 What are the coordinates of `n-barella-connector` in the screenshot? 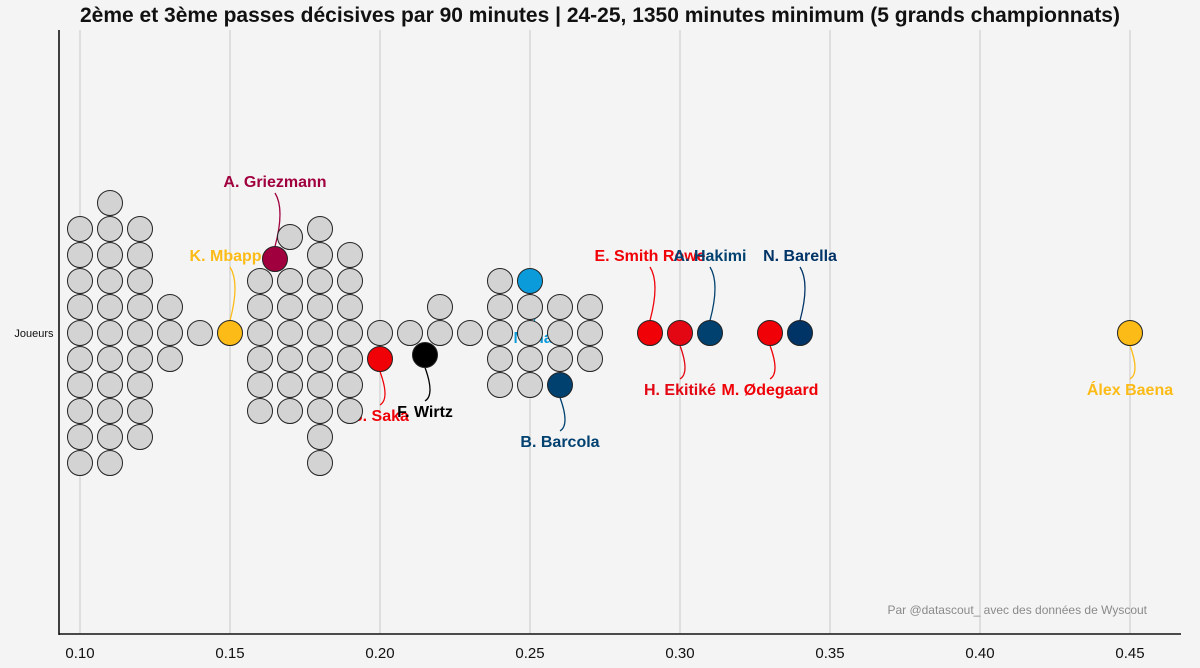 It's located at (802, 293).